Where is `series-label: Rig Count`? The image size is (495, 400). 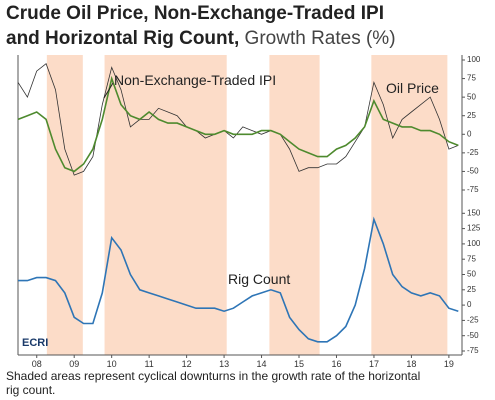 series-label: Rig Count is located at coordinates (259, 279).